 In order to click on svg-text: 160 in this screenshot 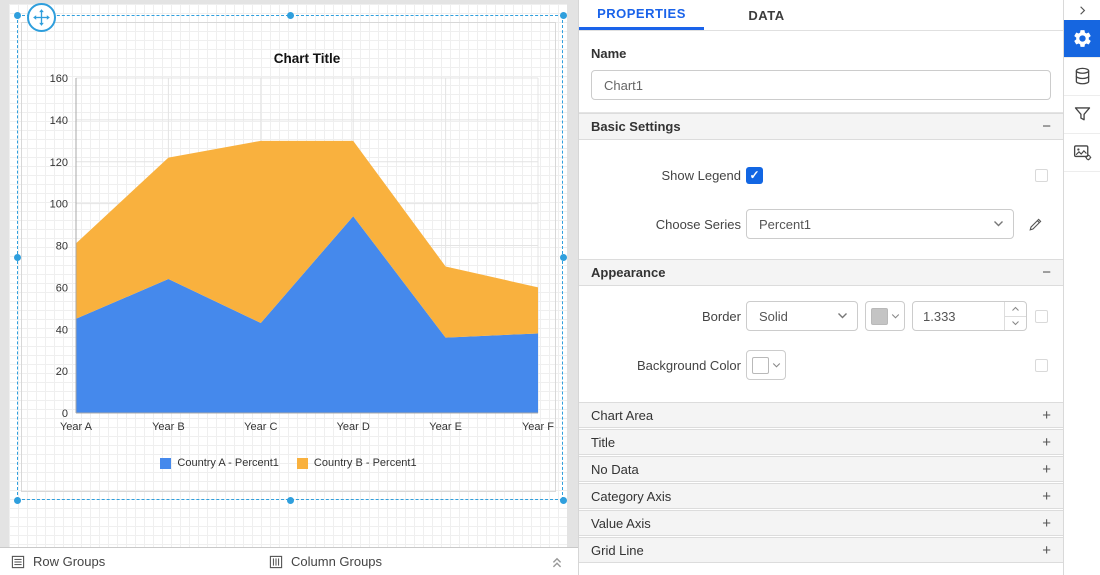, I will do `click(59, 79)`.